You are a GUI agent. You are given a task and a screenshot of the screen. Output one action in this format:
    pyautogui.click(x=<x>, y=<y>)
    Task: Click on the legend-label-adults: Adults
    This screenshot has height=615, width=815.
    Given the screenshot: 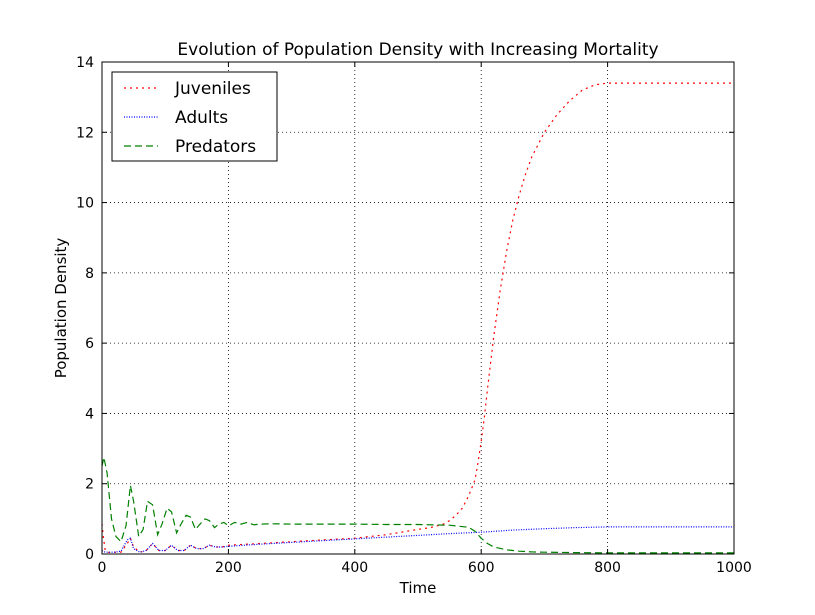 What is the action you would take?
    pyautogui.click(x=201, y=118)
    